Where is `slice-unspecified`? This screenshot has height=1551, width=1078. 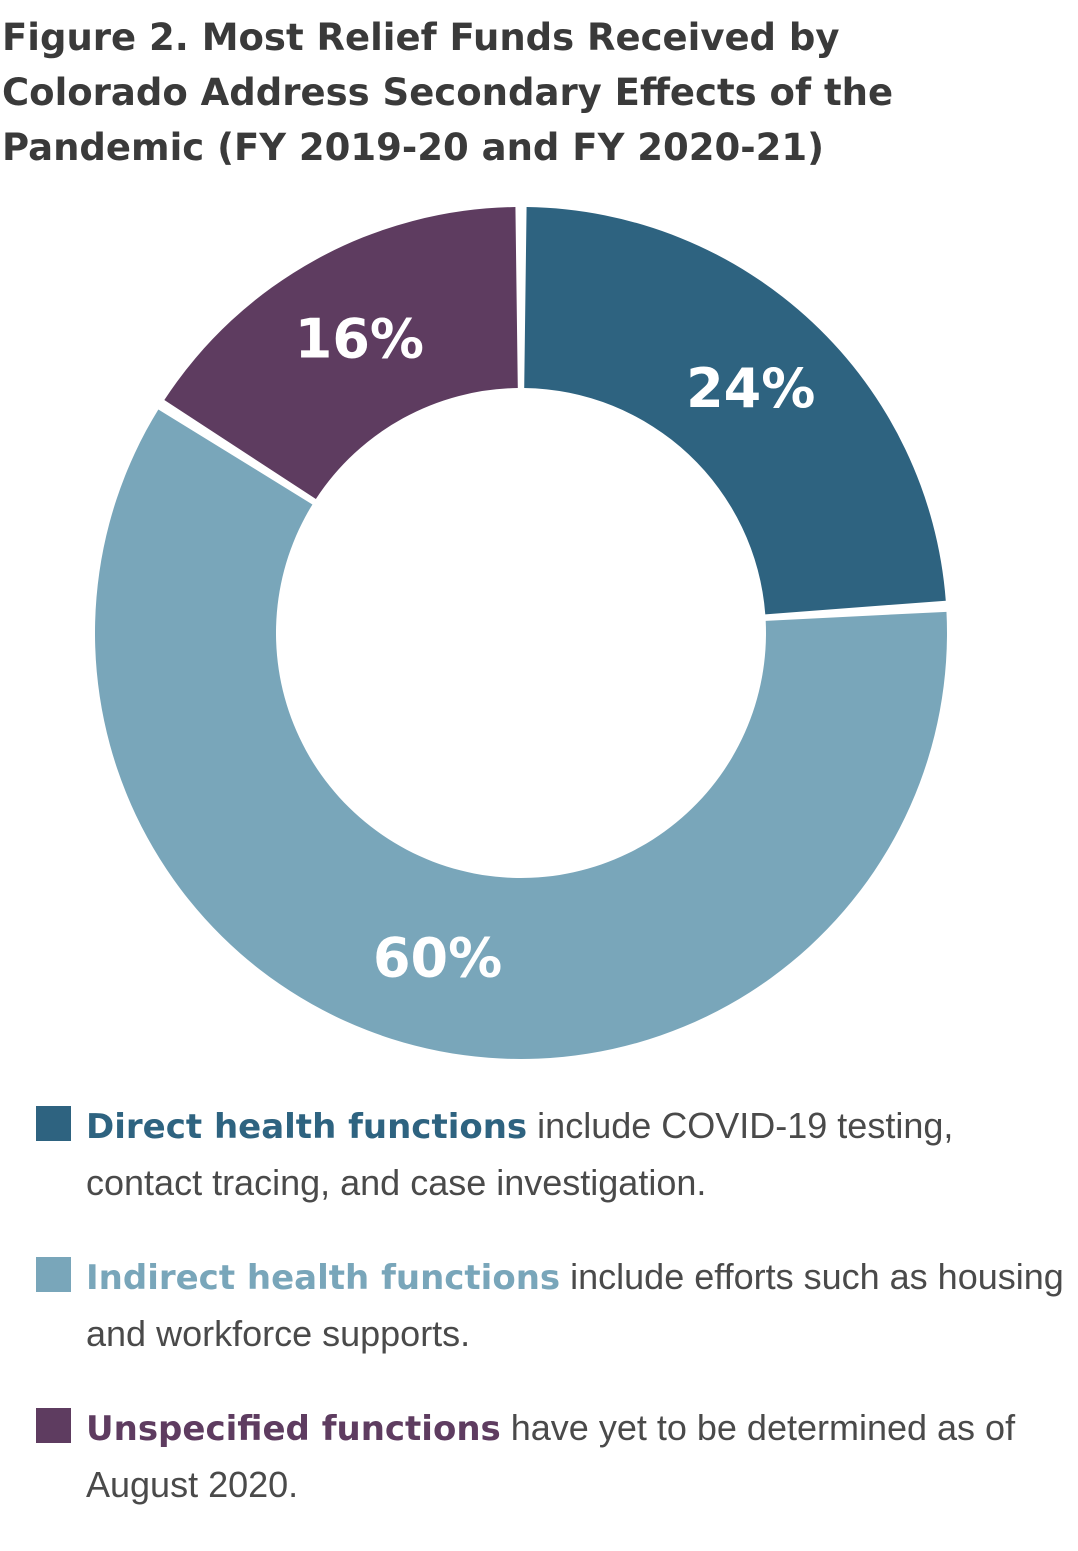
slice-unspecified is located at coordinates (341, 353).